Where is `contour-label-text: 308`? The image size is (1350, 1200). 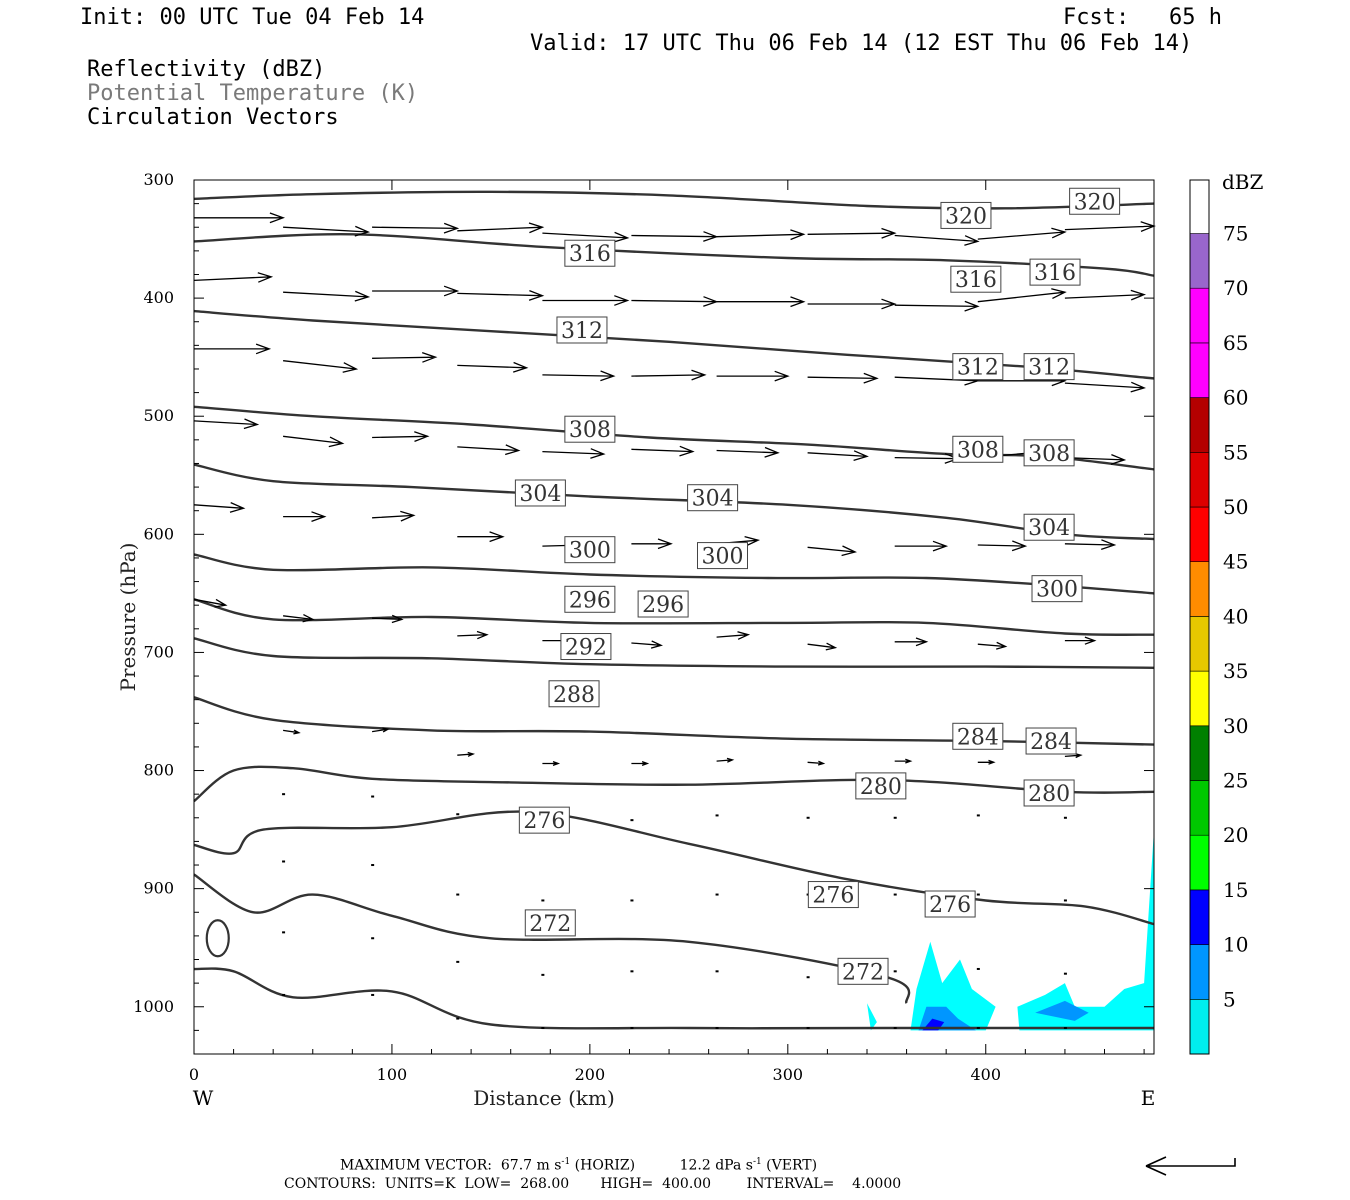 contour-label-text: 308 is located at coordinates (1049, 454).